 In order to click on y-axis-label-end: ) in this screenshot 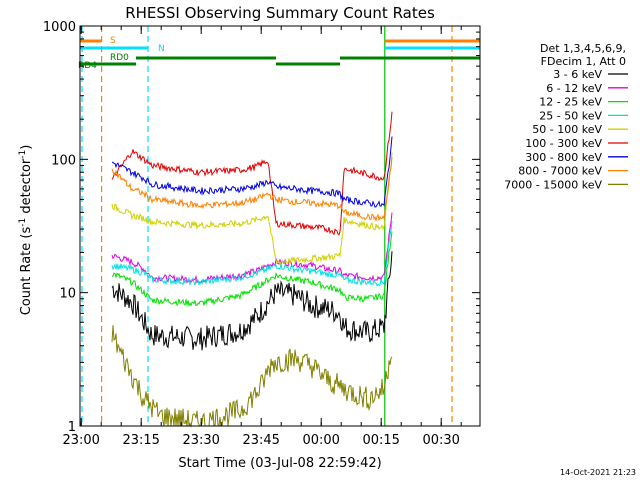, I will do `click(26, 147)`.